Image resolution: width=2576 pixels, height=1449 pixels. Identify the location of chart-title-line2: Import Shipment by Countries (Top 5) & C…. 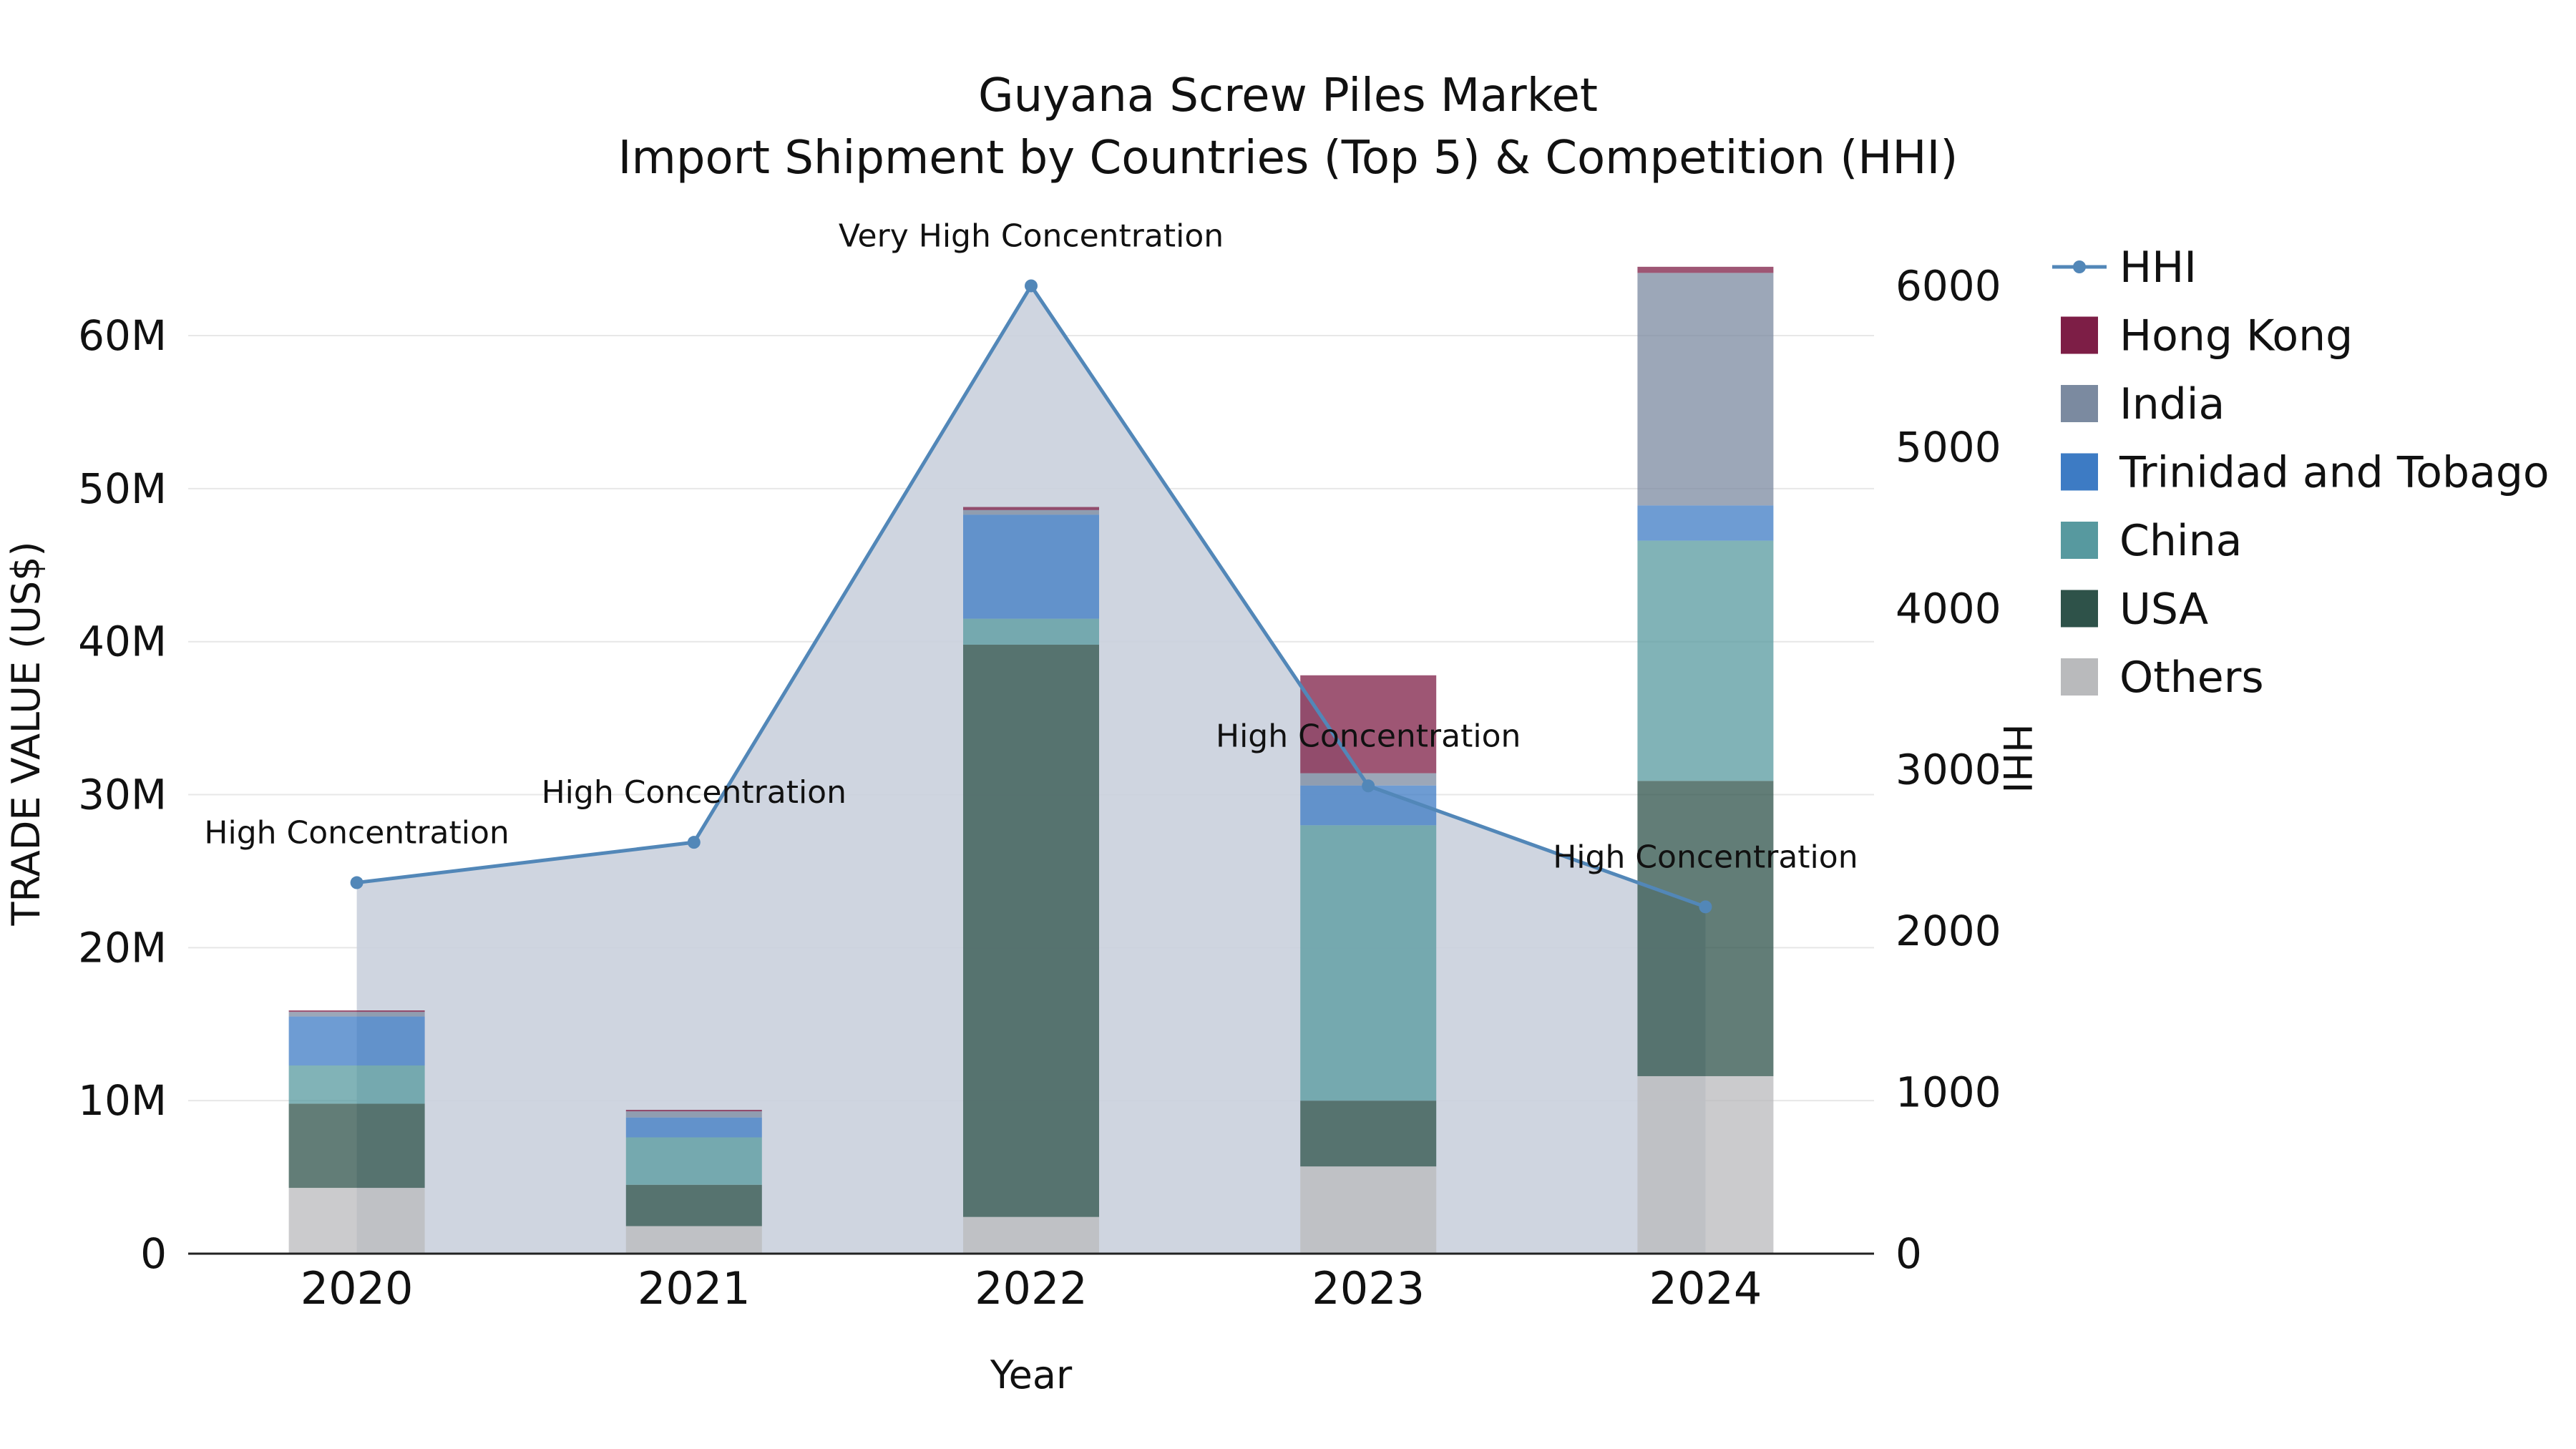
(1288, 158).